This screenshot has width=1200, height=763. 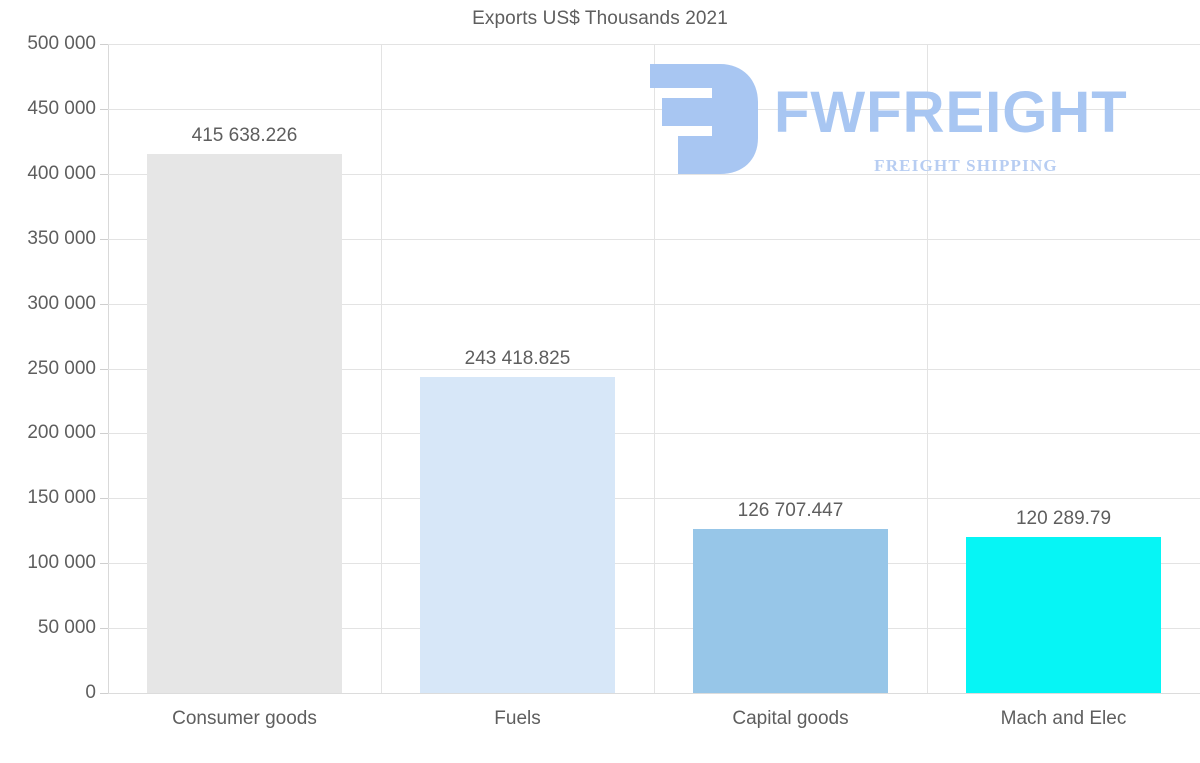 What do you see at coordinates (61, 43) in the screenshot?
I see `y-axis-tick-label: 500 000` at bounding box center [61, 43].